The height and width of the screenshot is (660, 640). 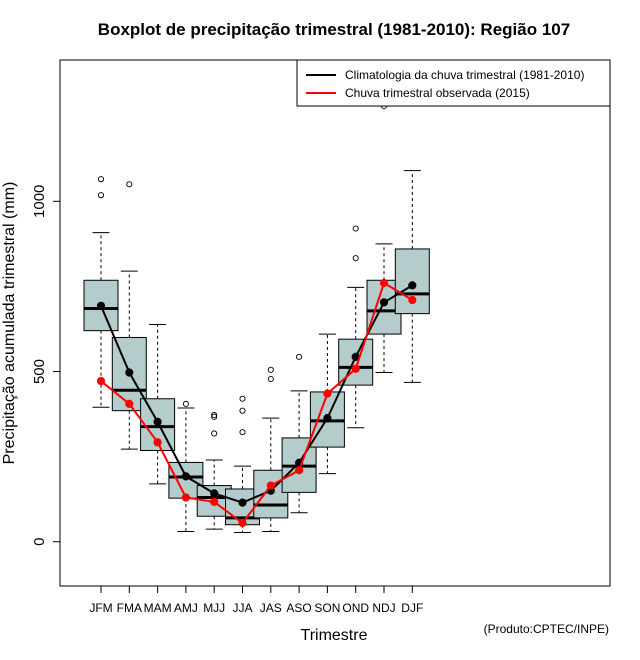 What do you see at coordinates (384, 238) in the screenshot?
I see `box-ndj` at bounding box center [384, 238].